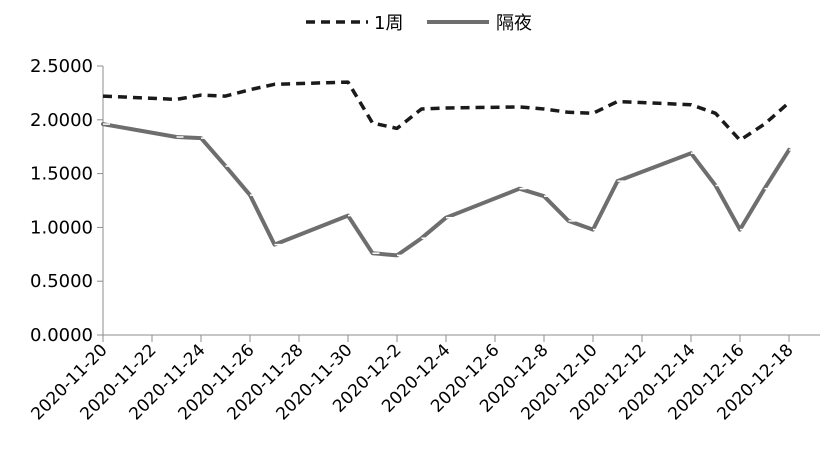  Describe the element at coordinates (61, 66) in the screenshot. I see `y-tick-label: 2.5000` at that location.